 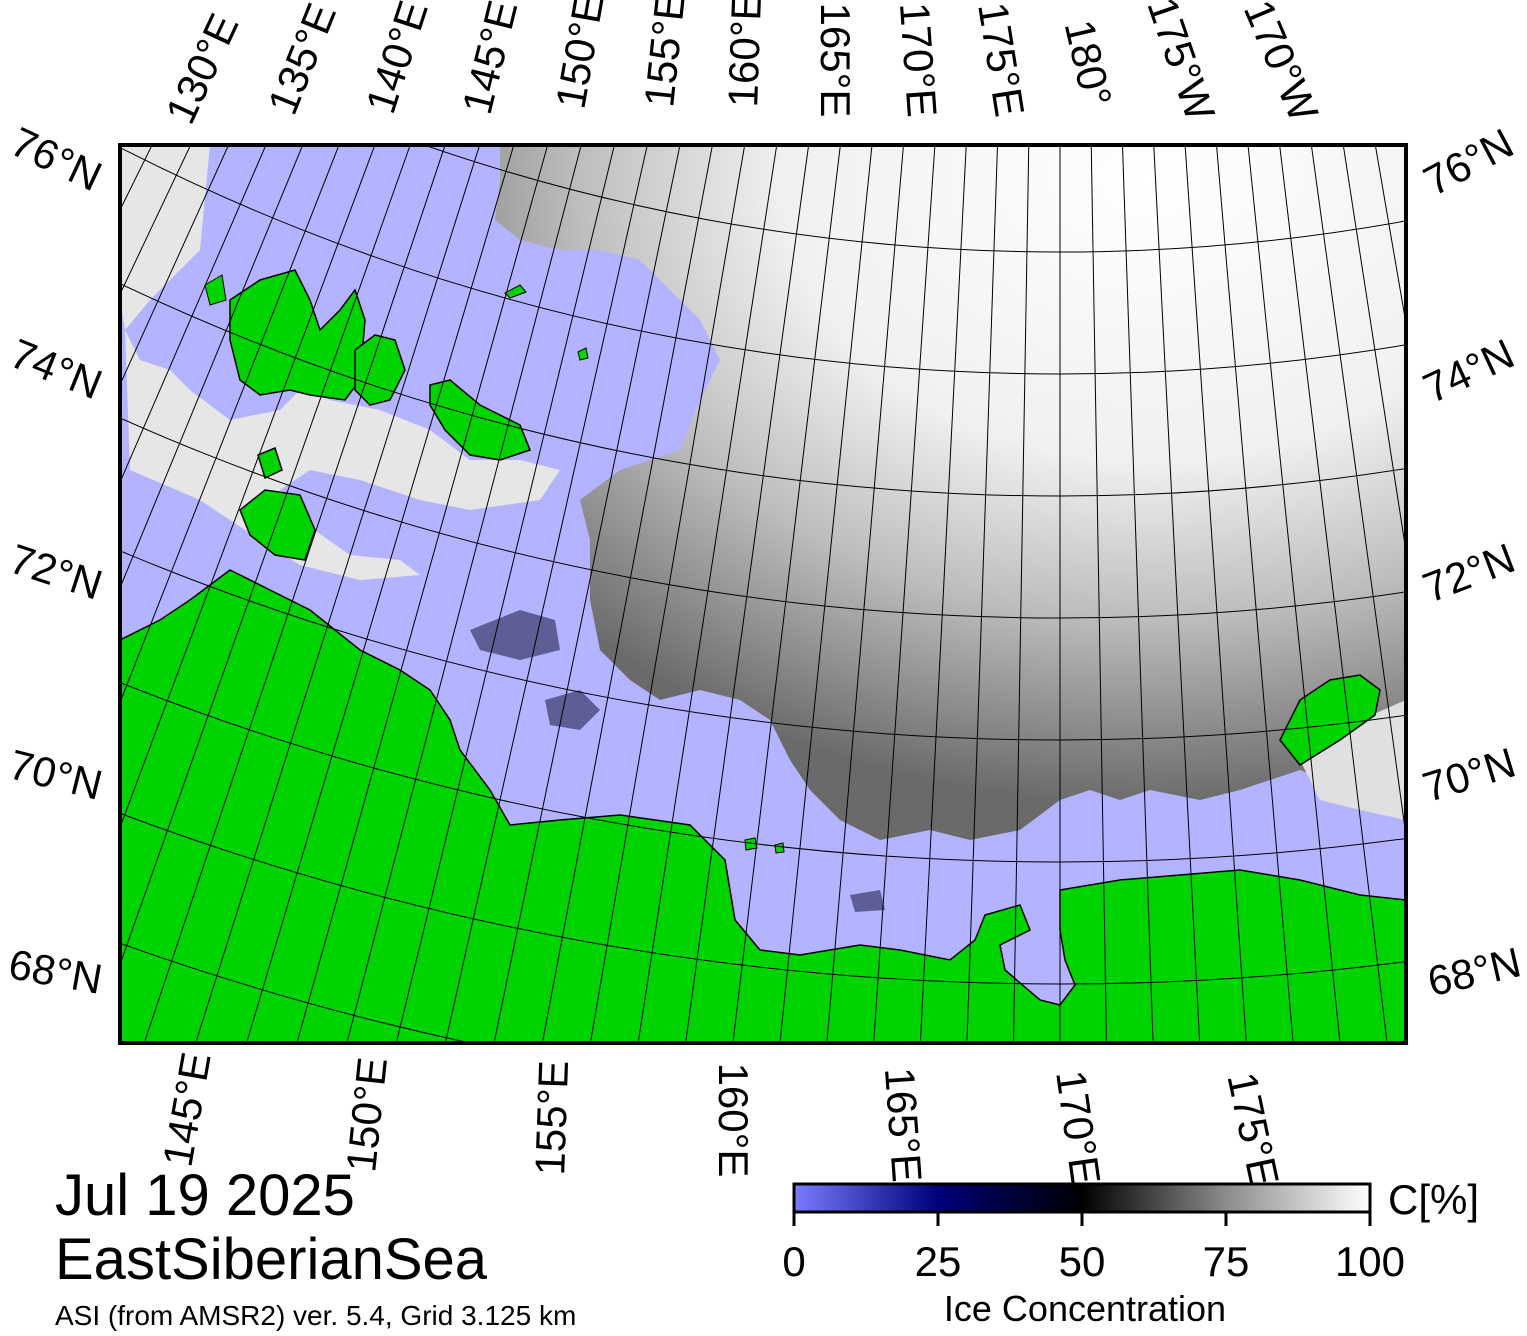 I want to click on longitude-label-bottom: 175°E, so click(x=1253, y=1129).